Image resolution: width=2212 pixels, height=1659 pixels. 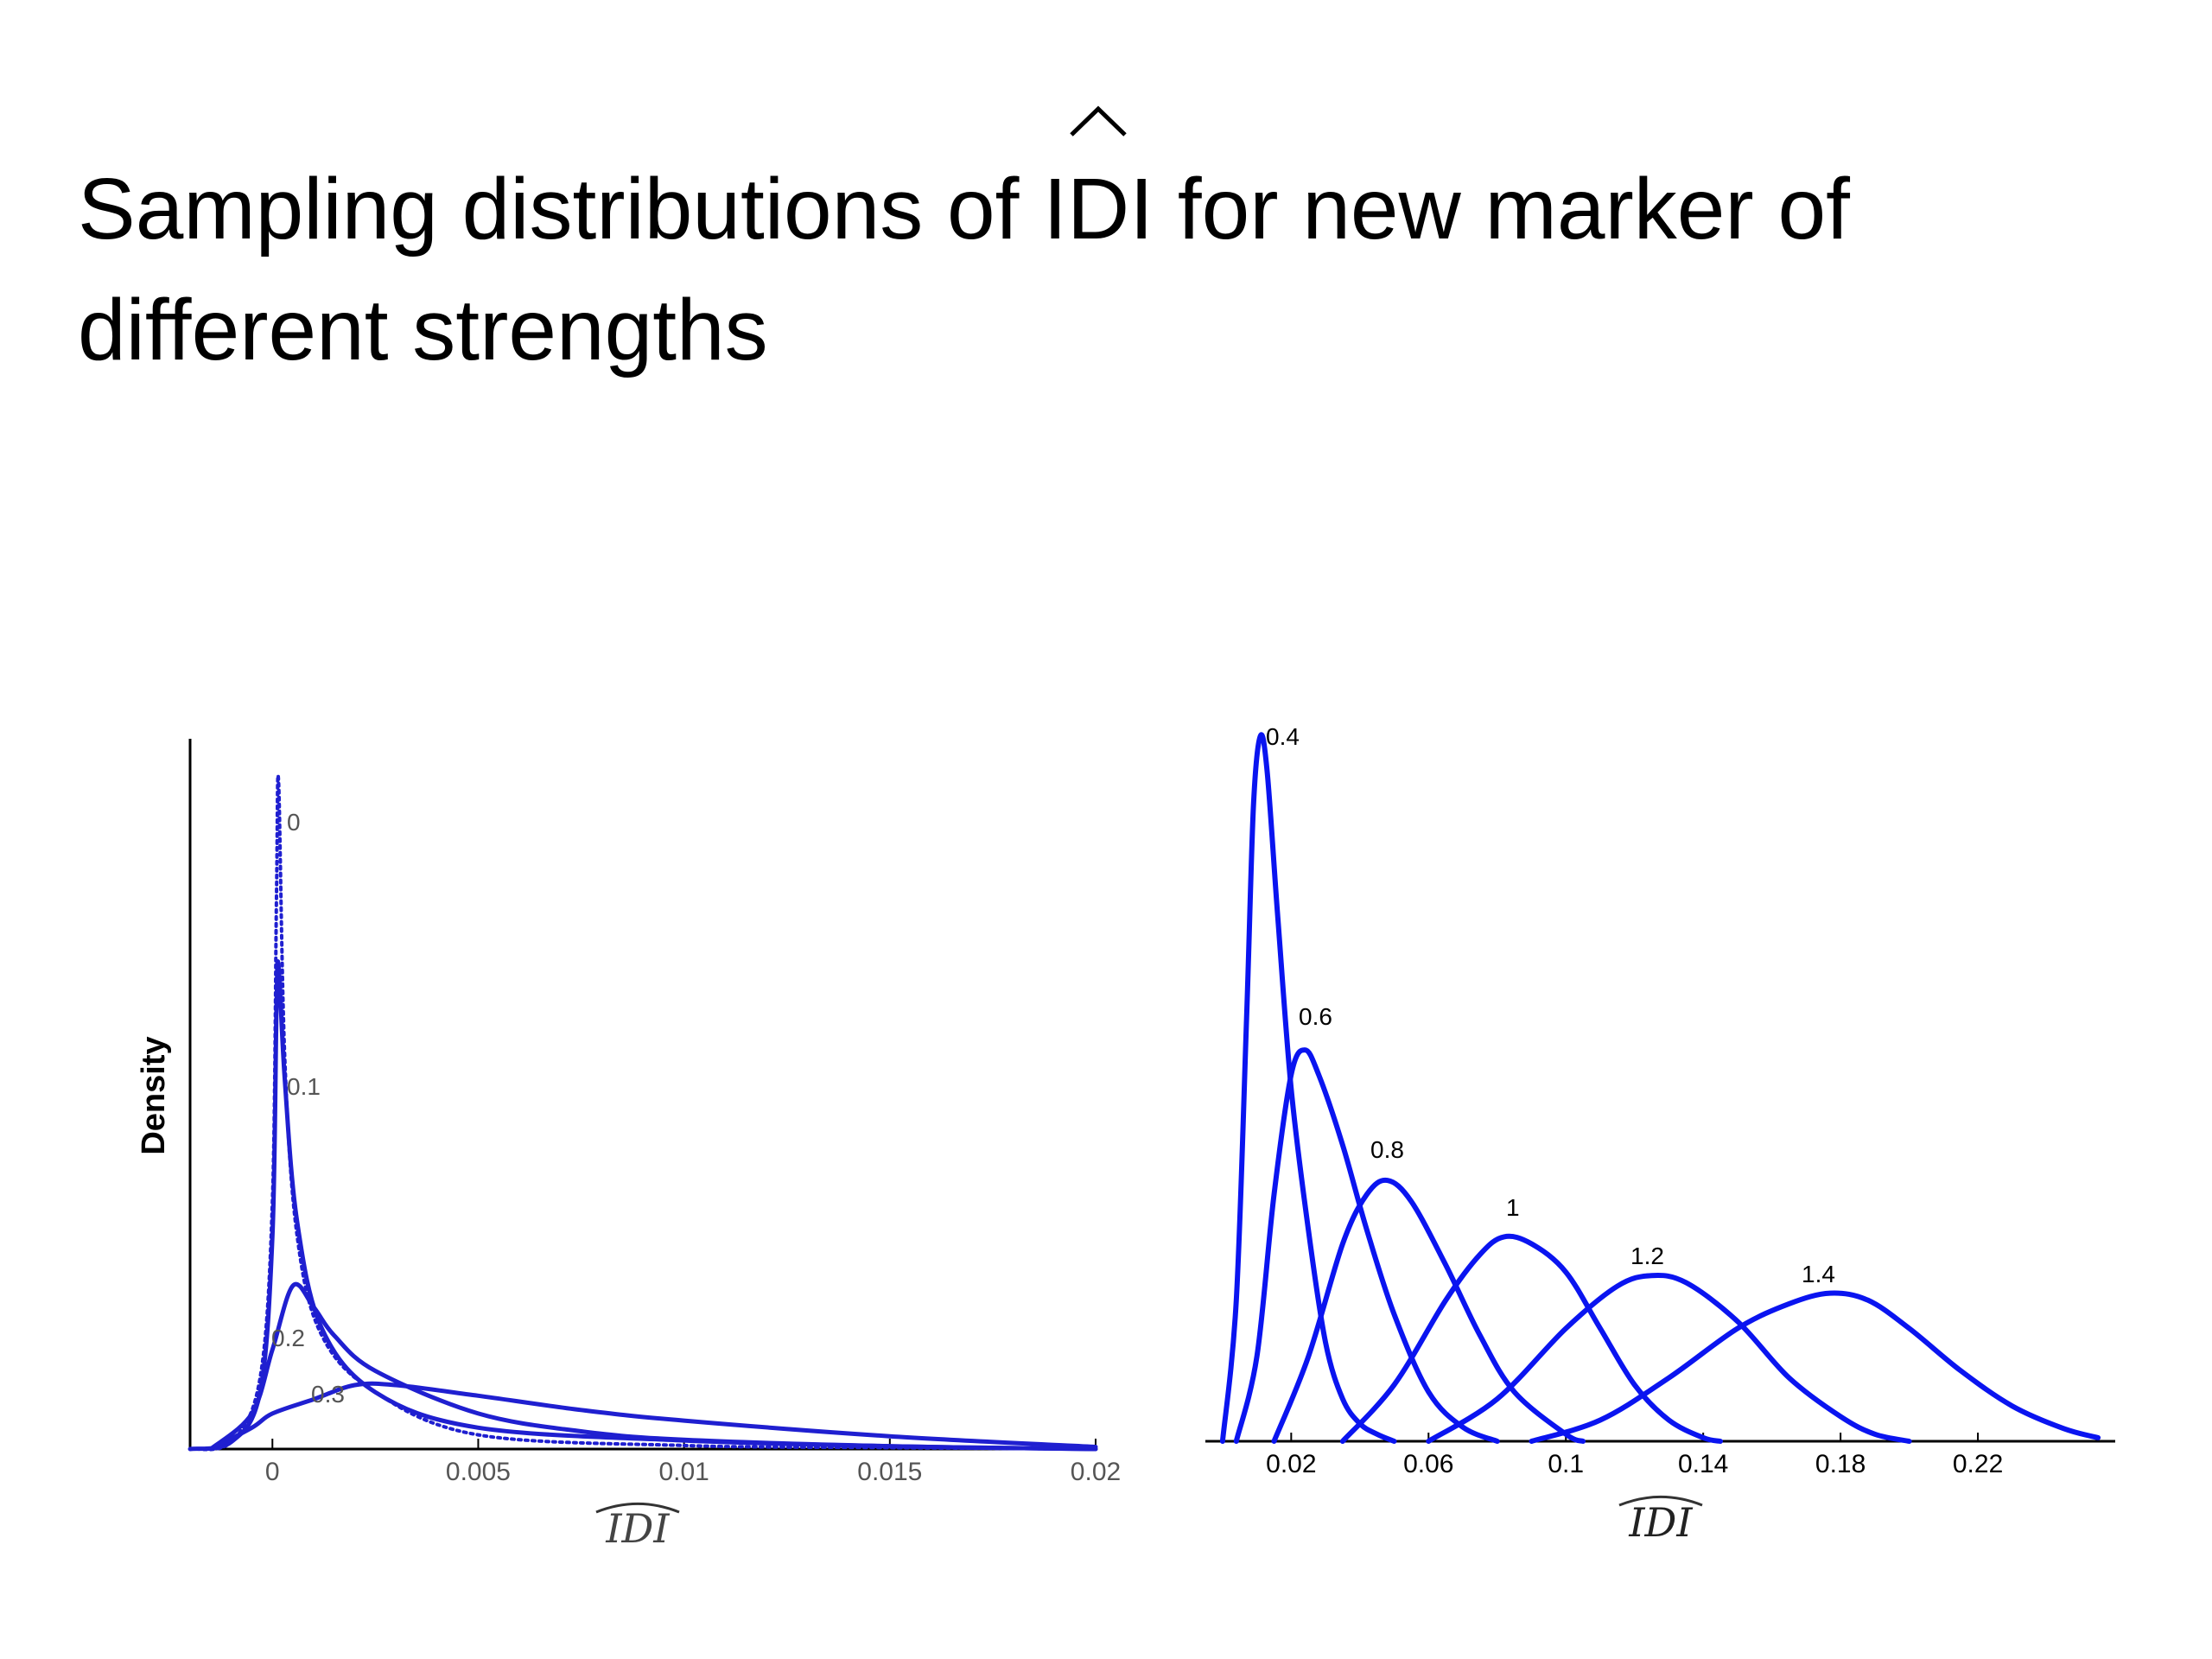 What do you see at coordinates (964, 269) in the screenshot?
I see `slide-title-part2: for new marker of different strengths` at bounding box center [964, 269].